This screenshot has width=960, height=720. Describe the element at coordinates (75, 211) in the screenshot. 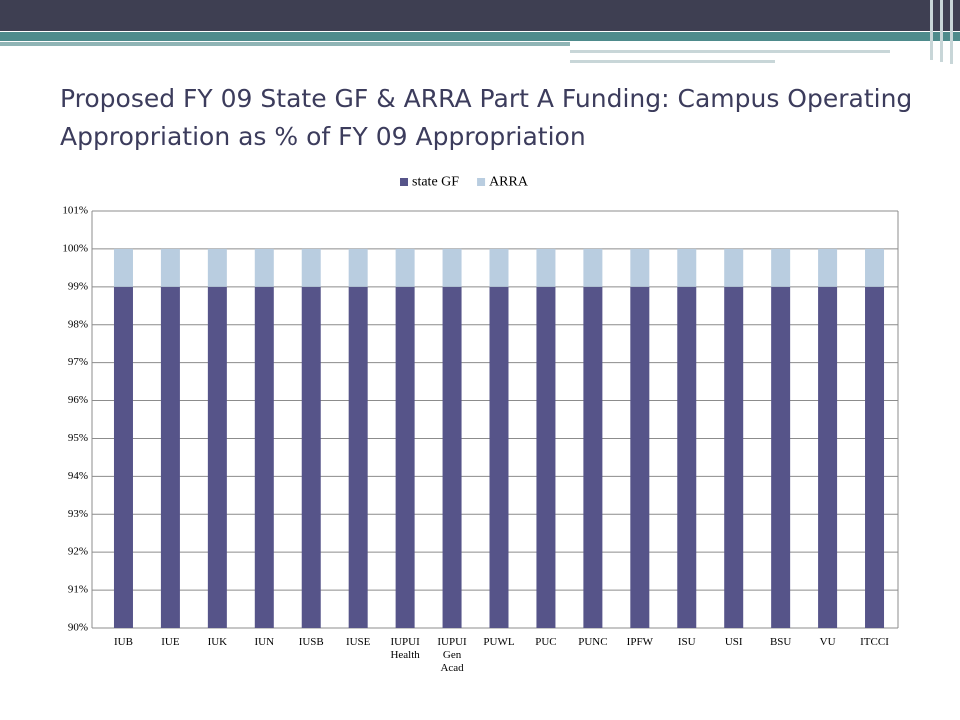

I see `y-tick-label: 101%` at that location.